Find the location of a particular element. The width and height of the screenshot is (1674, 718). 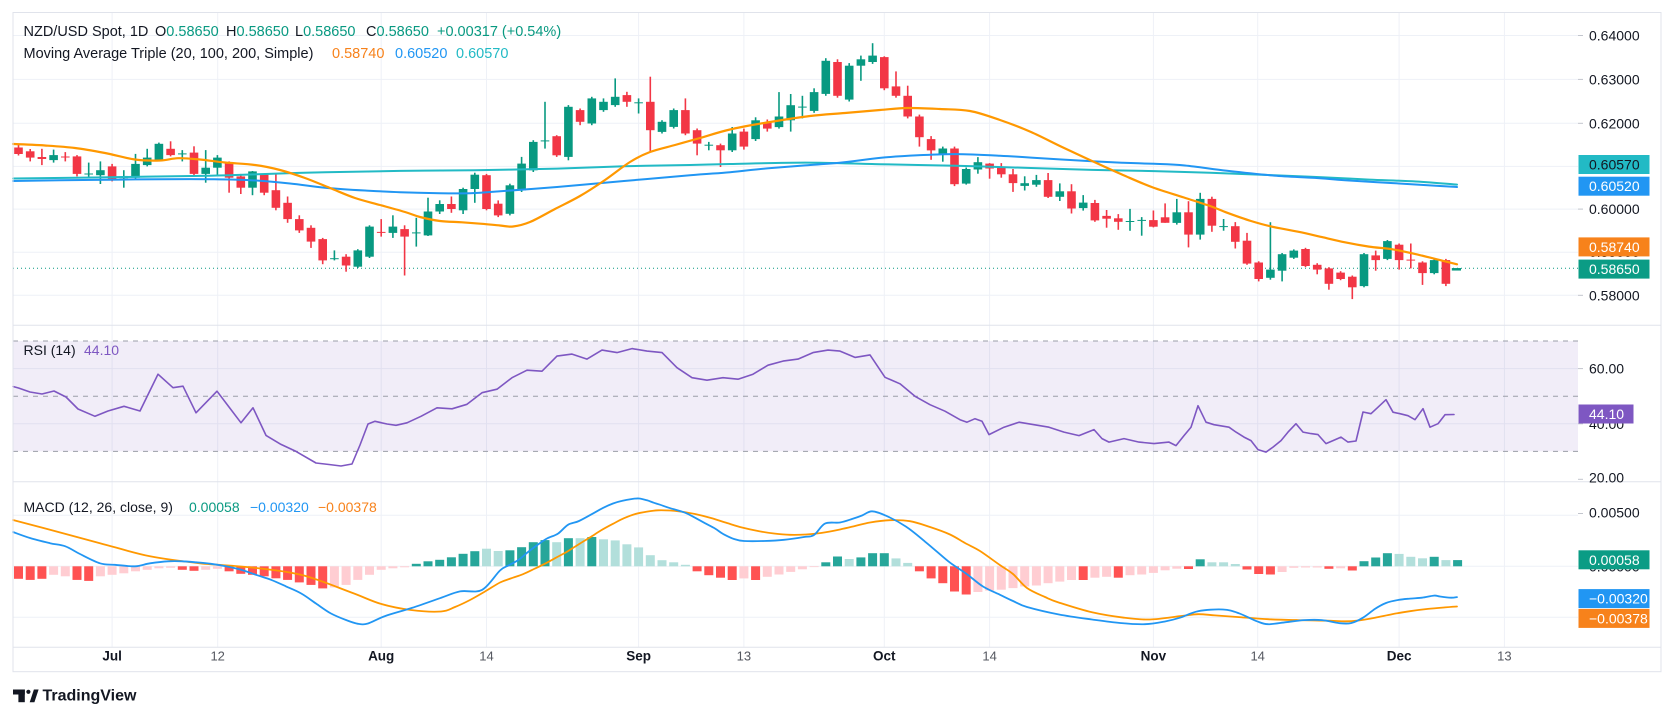

svg-text: 20.00 is located at coordinates (1606, 478).